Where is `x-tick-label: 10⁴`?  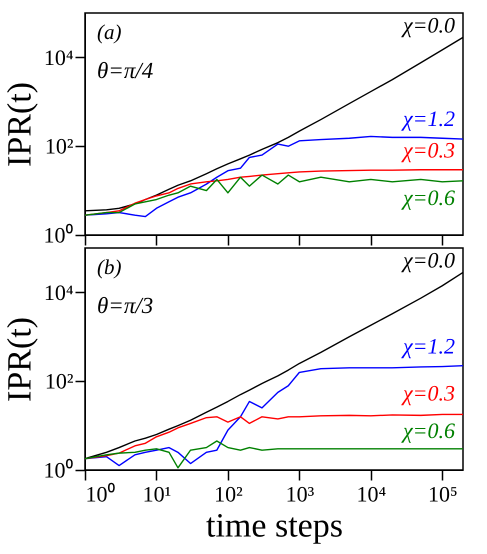 x-tick-label: 10⁴ is located at coordinates (371, 494).